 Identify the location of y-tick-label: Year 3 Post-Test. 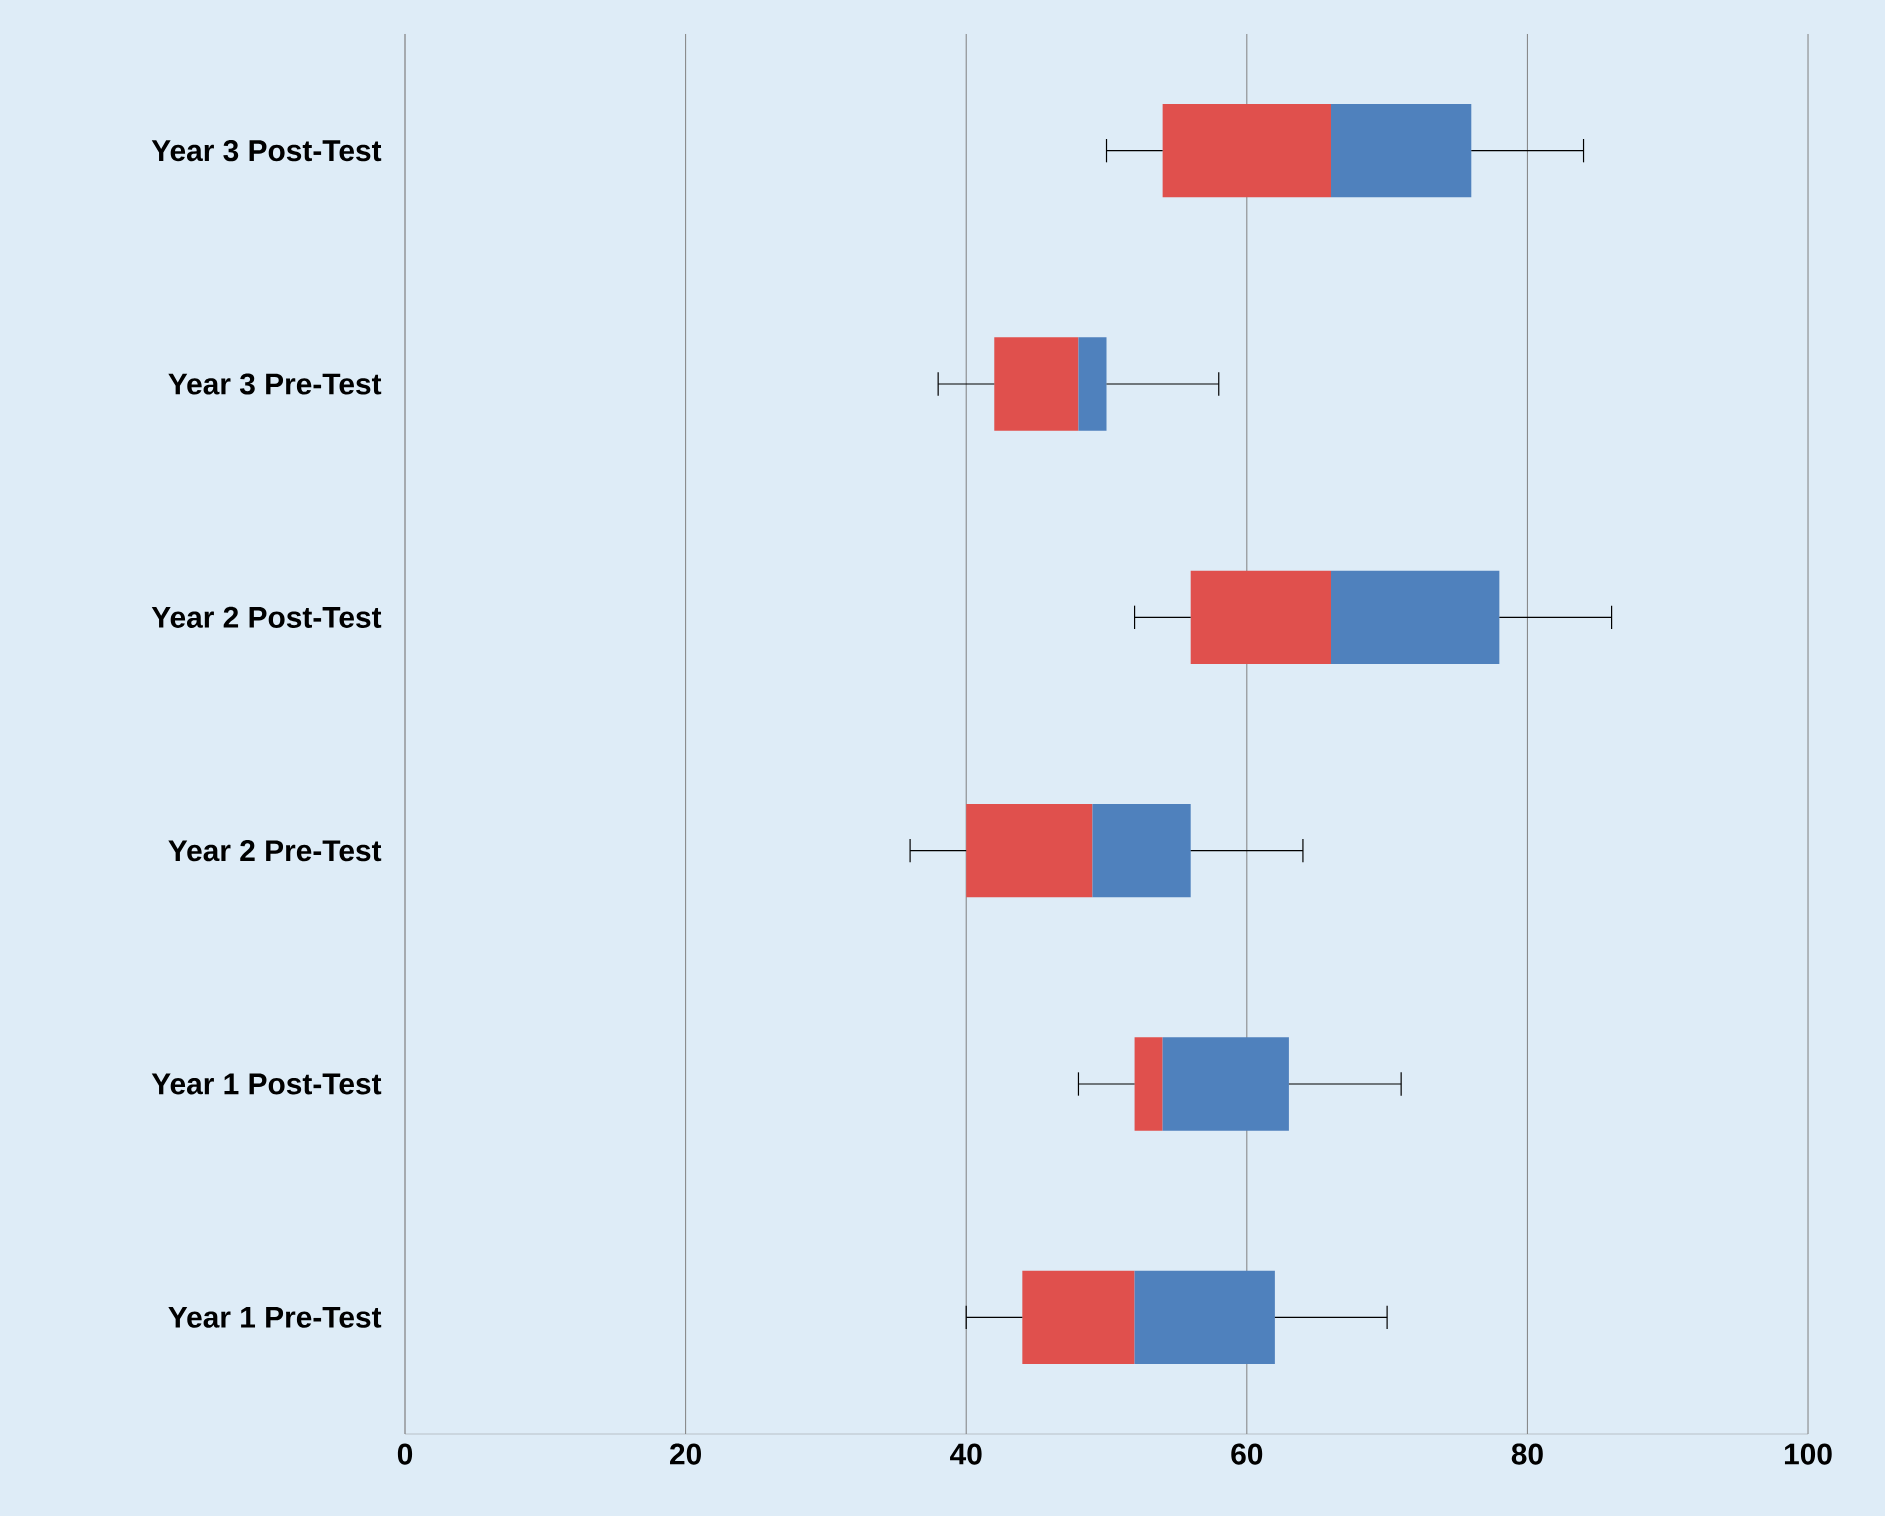
(266, 151).